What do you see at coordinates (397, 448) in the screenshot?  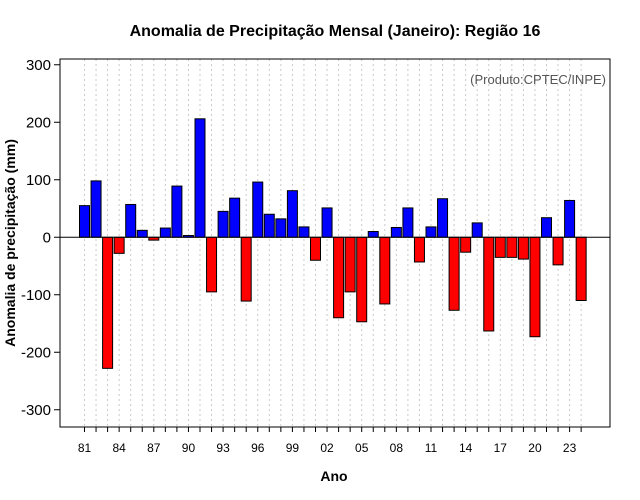 I see `x-tick-label: 08` at bounding box center [397, 448].